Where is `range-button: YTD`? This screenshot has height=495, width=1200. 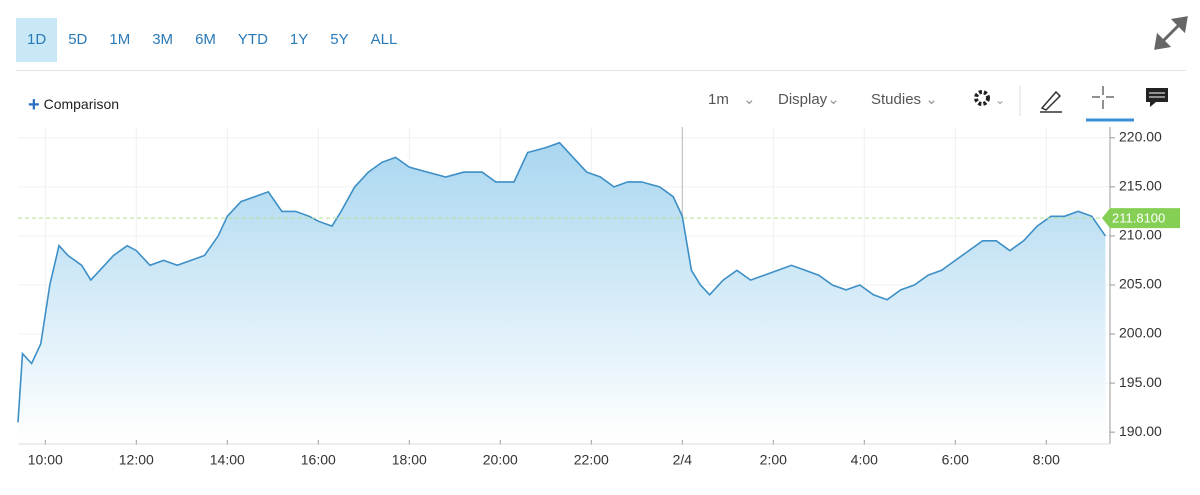
range-button: YTD is located at coordinates (252, 39).